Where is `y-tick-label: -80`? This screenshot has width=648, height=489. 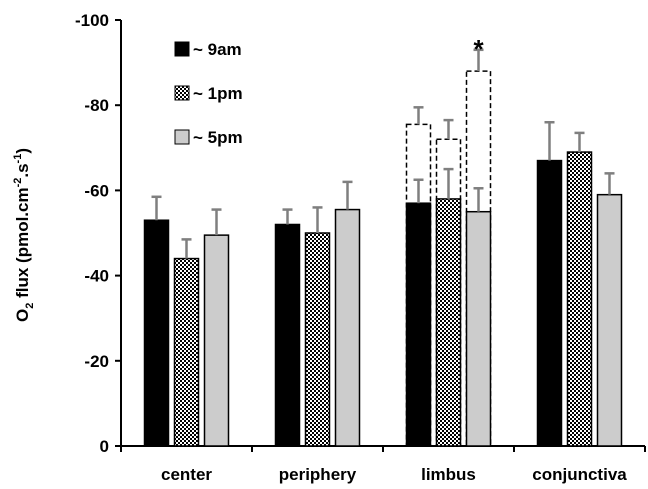
y-tick-label: -80 is located at coordinates (96, 105).